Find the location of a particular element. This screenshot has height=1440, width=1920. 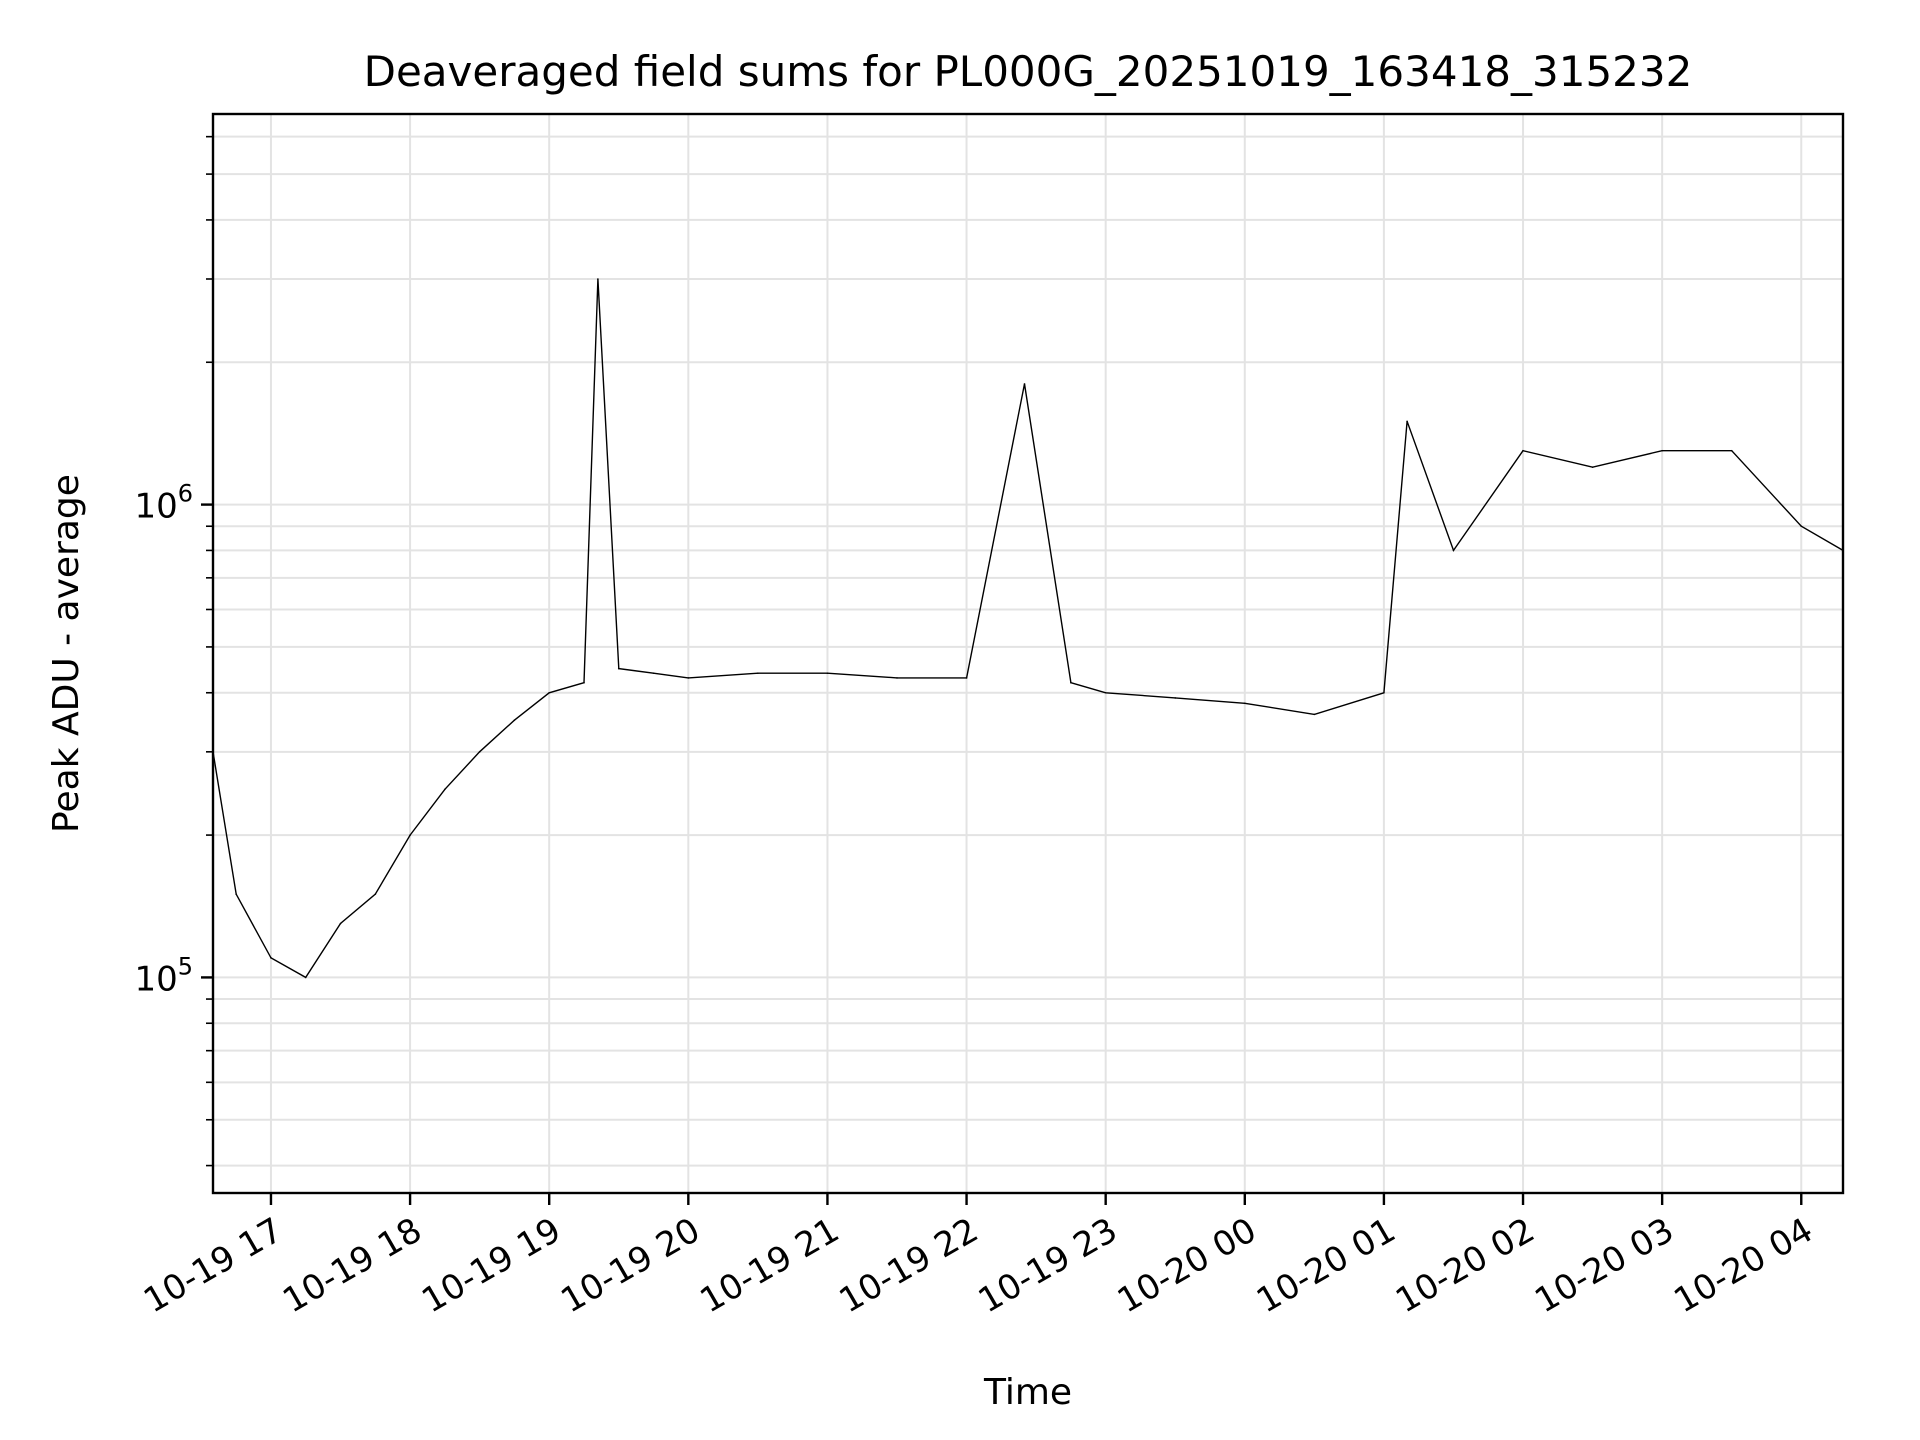

x-tick-label: 10-19 17 is located at coordinates (213, 1265).